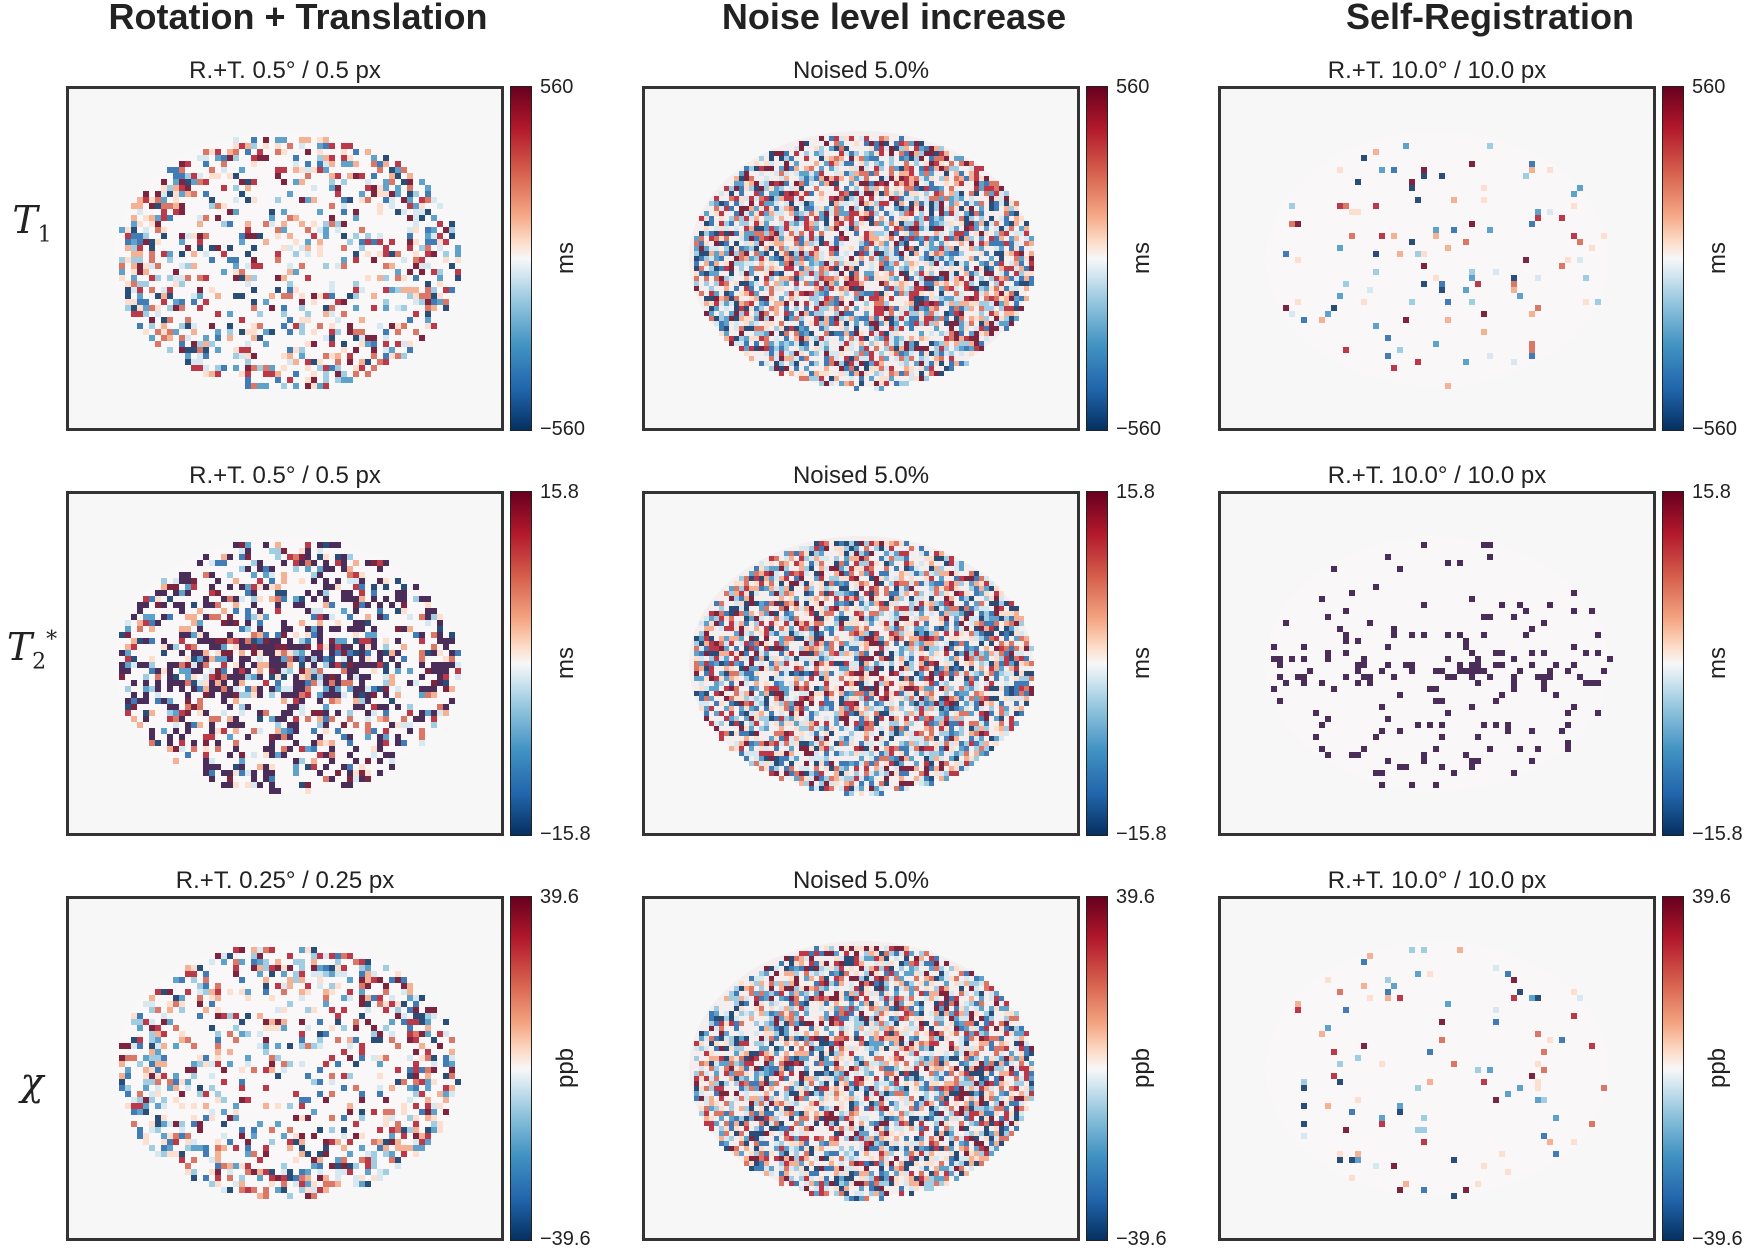 The image size is (1763, 1259). What do you see at coordinates (521, 663) in the screenshot?
I see `colorbar-t2star-rotation-translation` at bounding box center [521, 663].